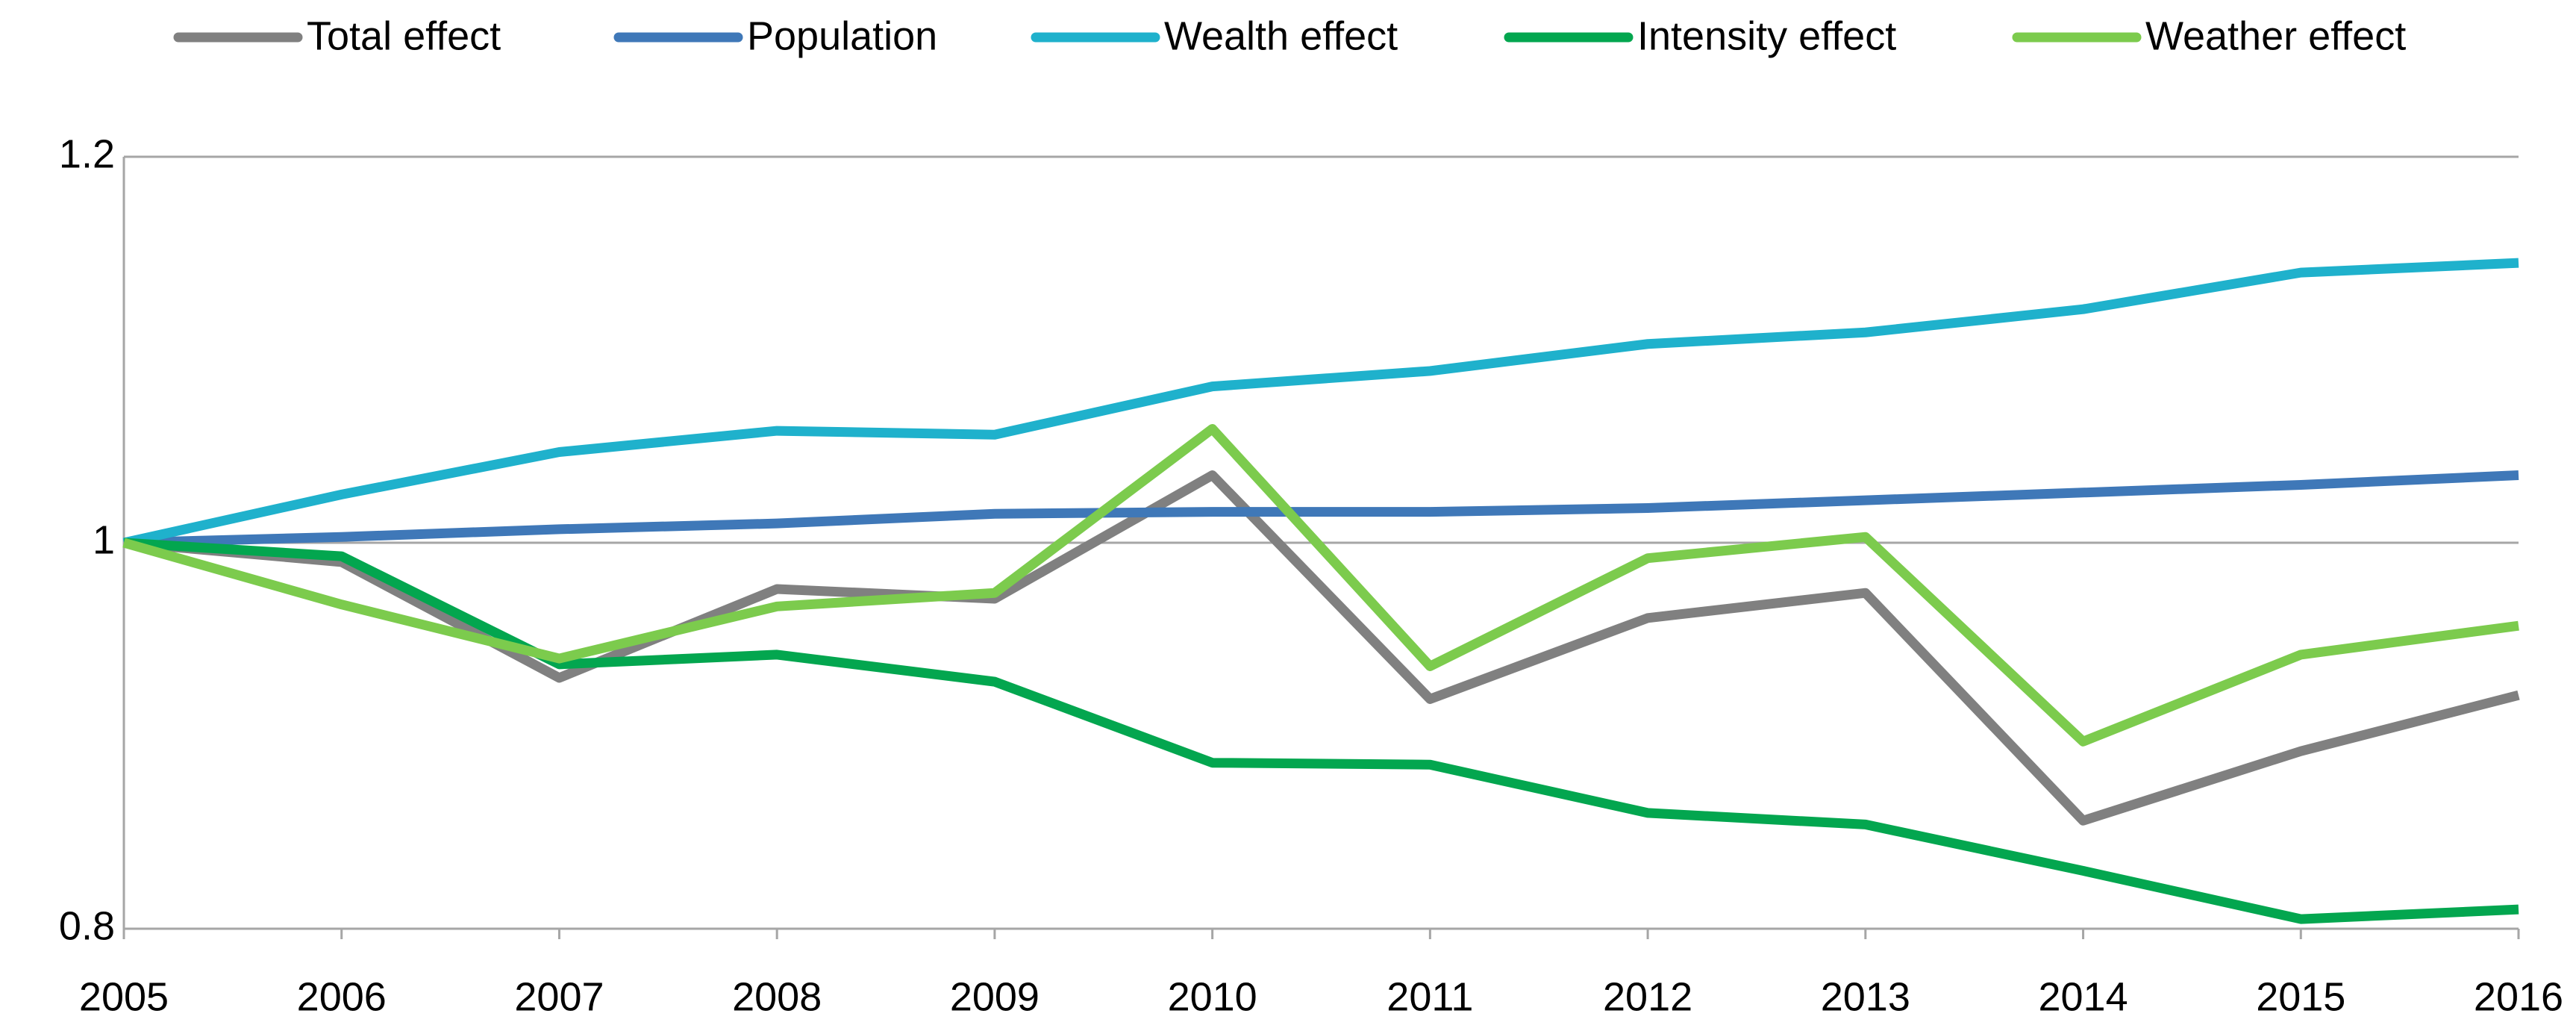 The height and width of the screenshot is (1031, 2576). I want to click on legend-label: Total effect, so click(404, 35).